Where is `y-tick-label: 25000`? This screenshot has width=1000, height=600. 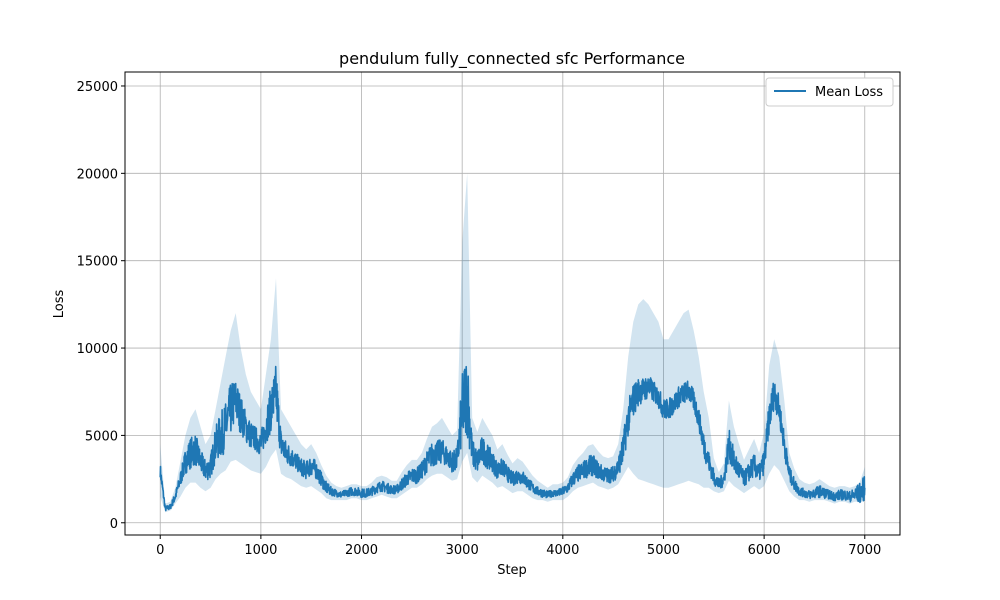 y-tick-label: 25000 is located at coordinates (97, 87).